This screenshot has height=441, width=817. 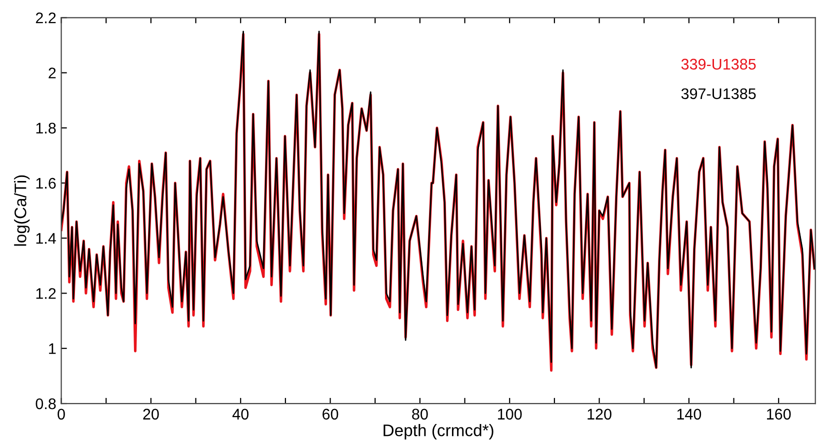 I want to click on x-tick-label: 120, so click(x=600, y=414).